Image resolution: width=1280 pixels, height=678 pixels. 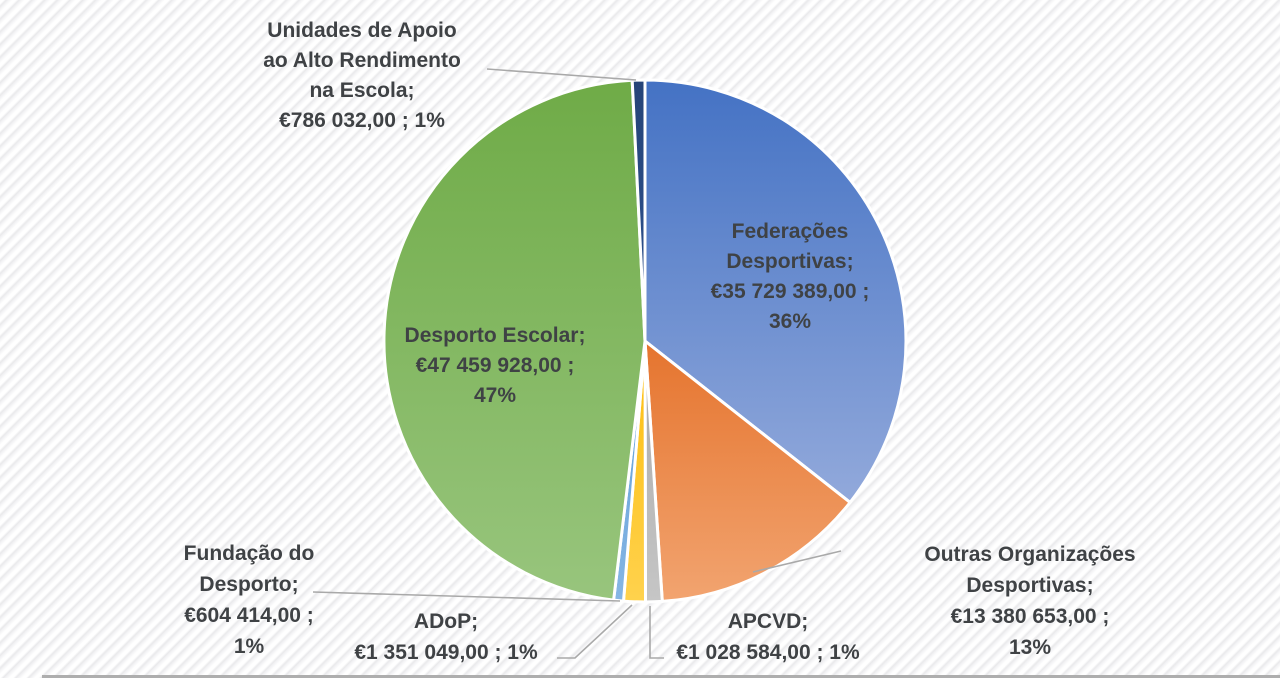 What do you see at coordinates (595, 631) in the screenshot?
I see `leader-line-adop` at bounding box center [595, 631].